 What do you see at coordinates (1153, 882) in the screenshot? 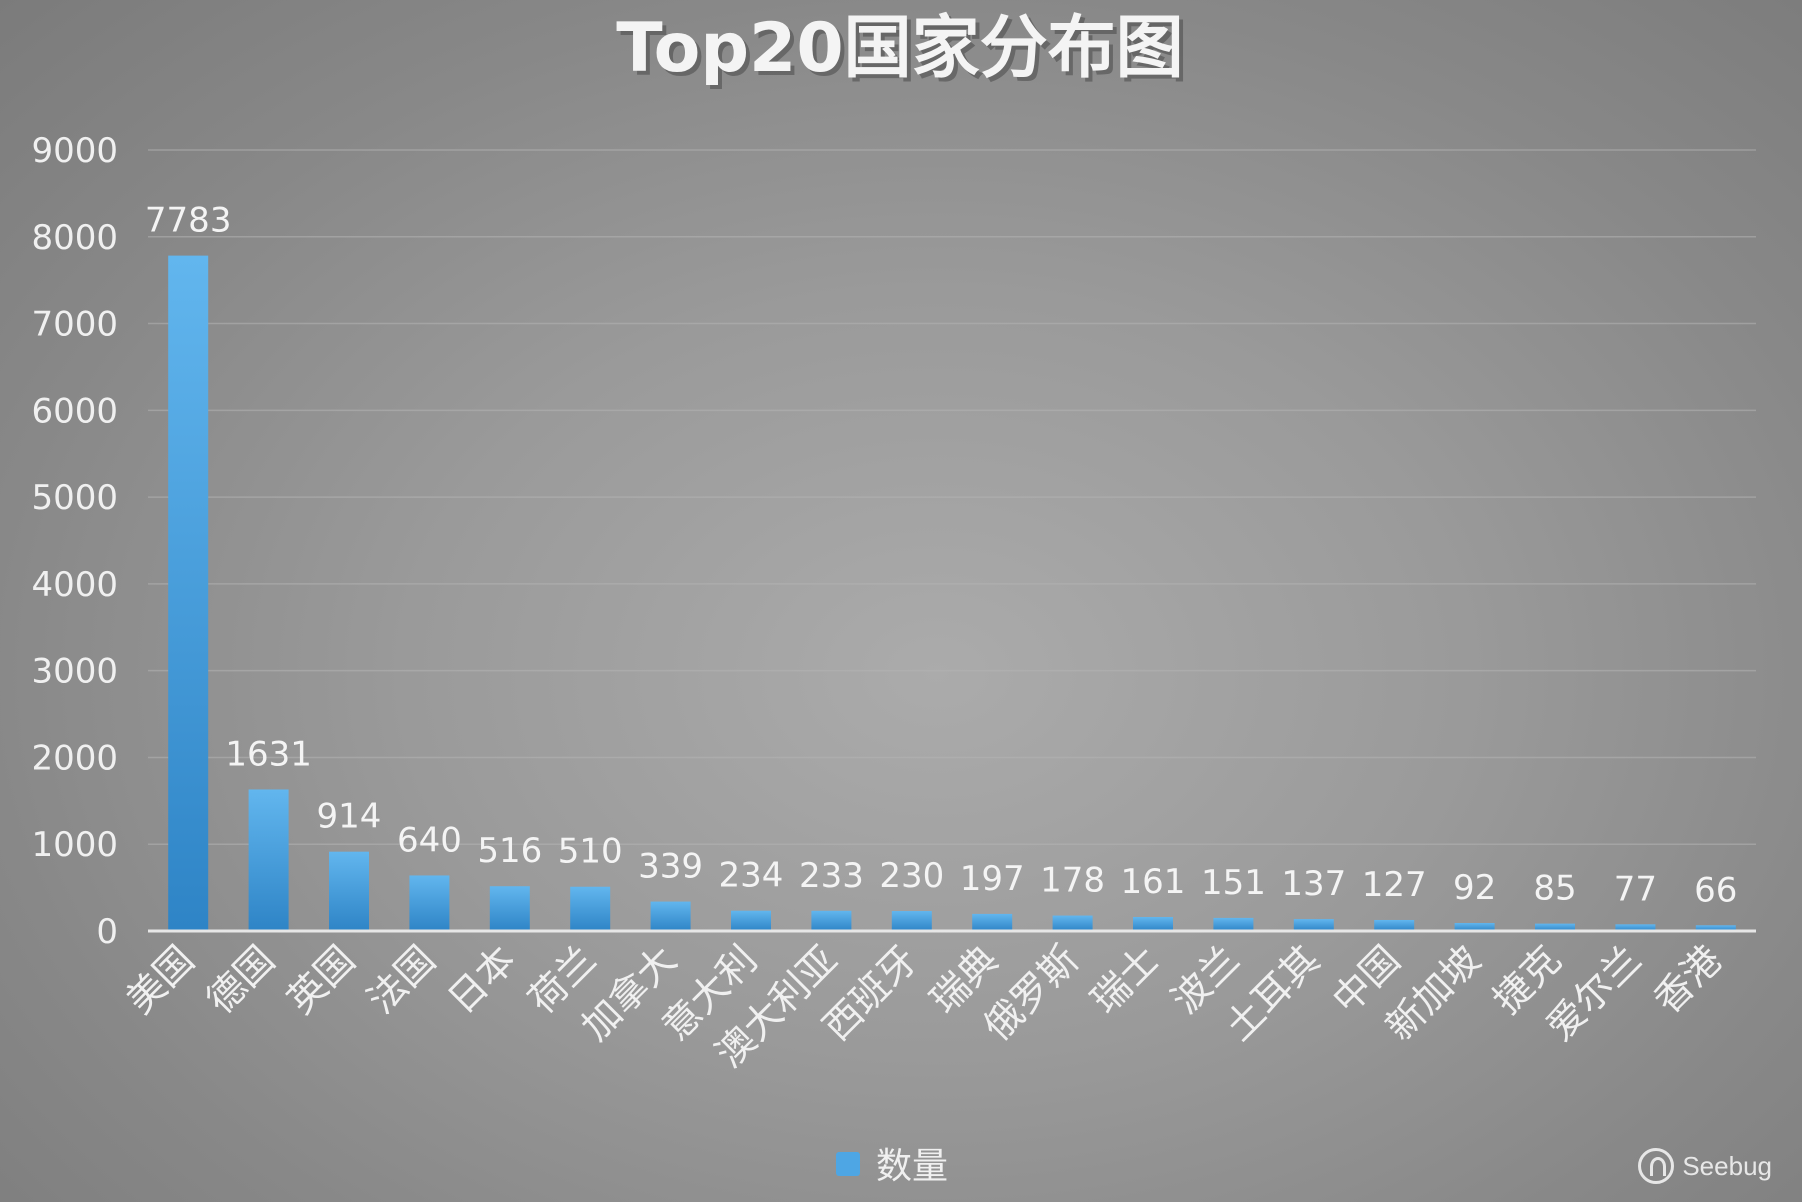
I see `data-label: 161` at bounding box center [1153, 882].